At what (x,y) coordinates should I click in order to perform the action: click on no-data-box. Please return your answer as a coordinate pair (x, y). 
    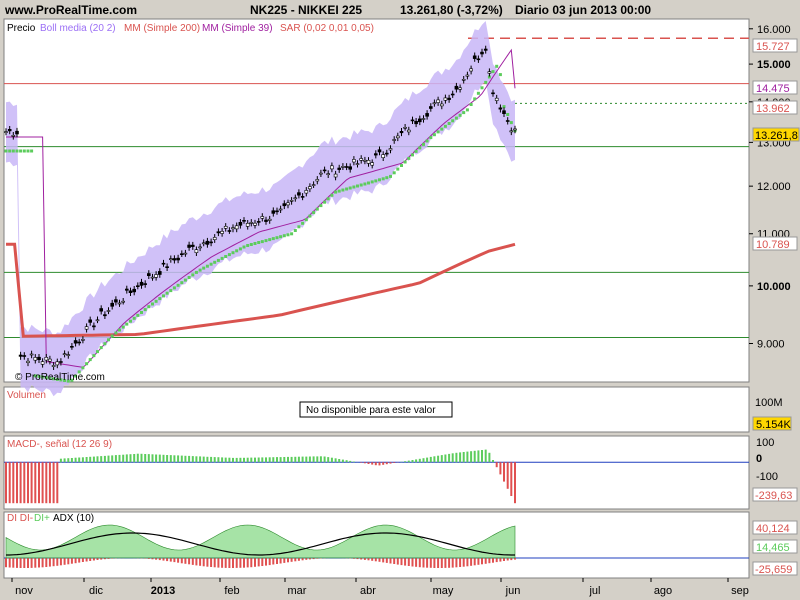
    Looking at the image, I should click on (376, 409).